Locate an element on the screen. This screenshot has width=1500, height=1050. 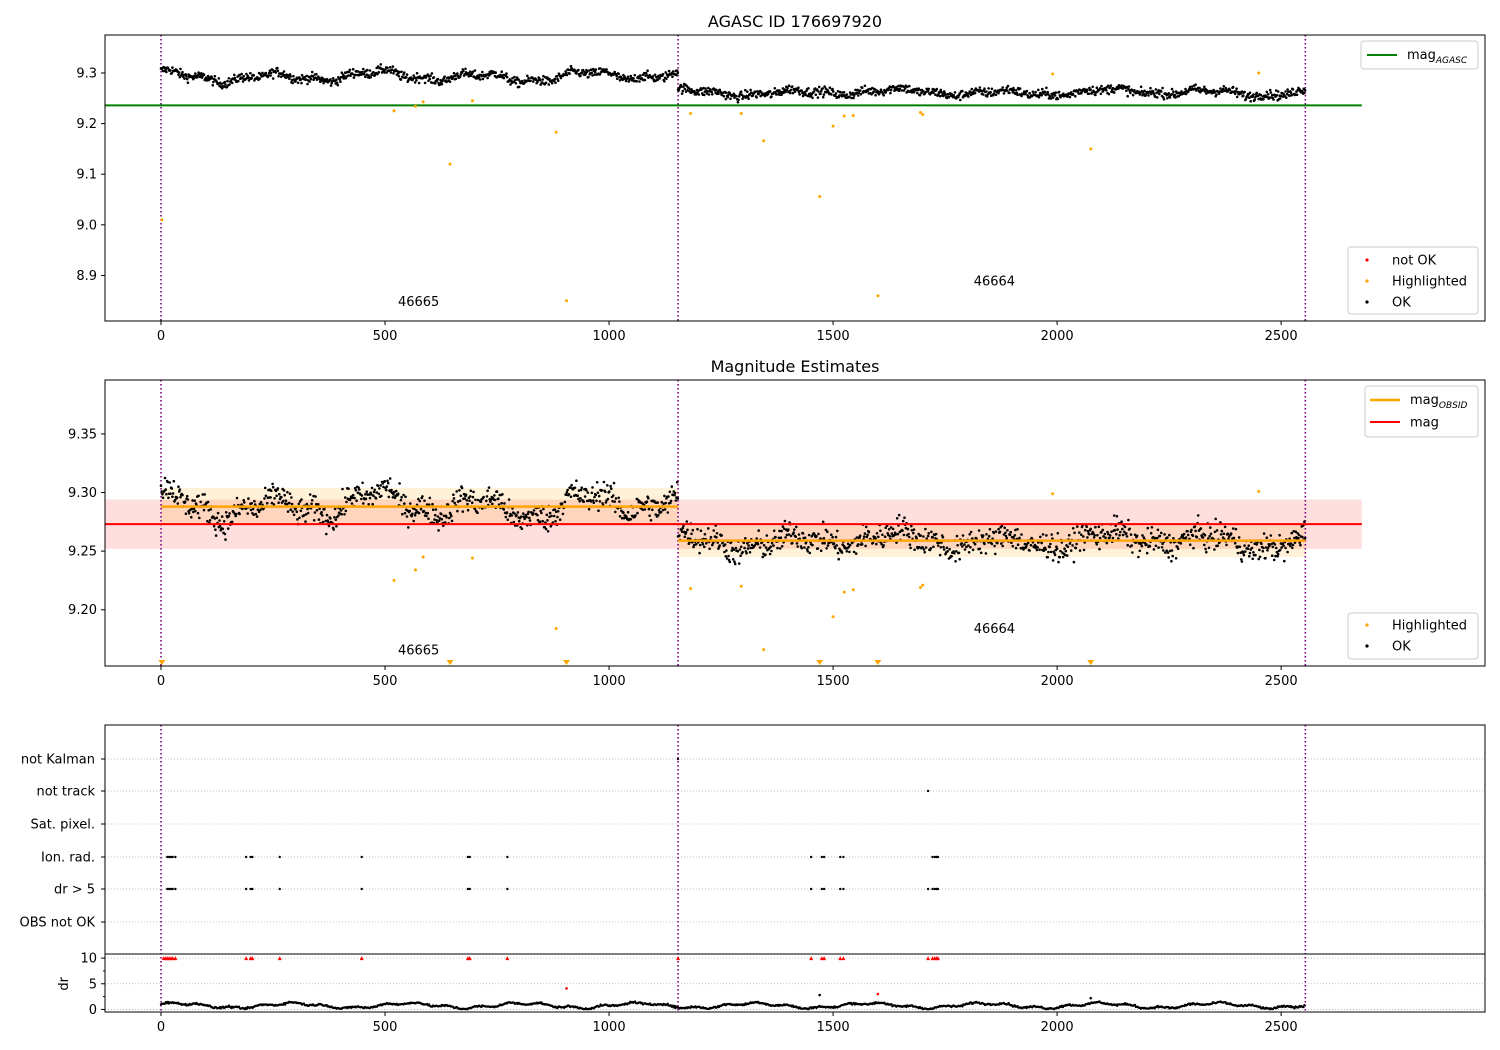
dr-clipped-marker is located at coordinates (507, 958).